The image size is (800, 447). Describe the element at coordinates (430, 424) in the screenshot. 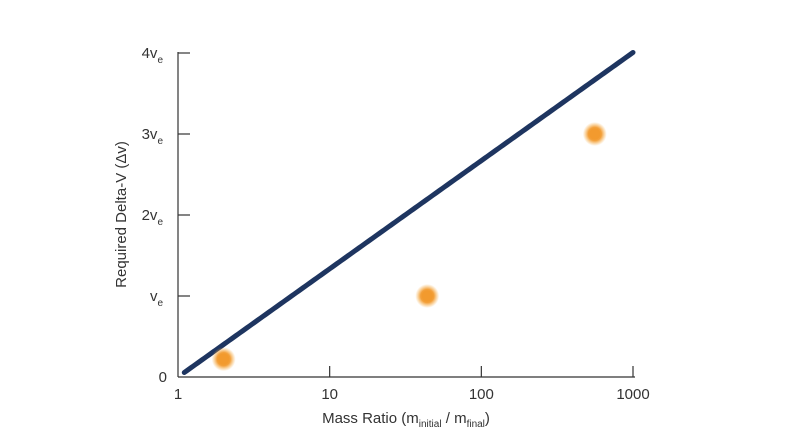

I see `x-axis-label-sub1: initial` at that location.